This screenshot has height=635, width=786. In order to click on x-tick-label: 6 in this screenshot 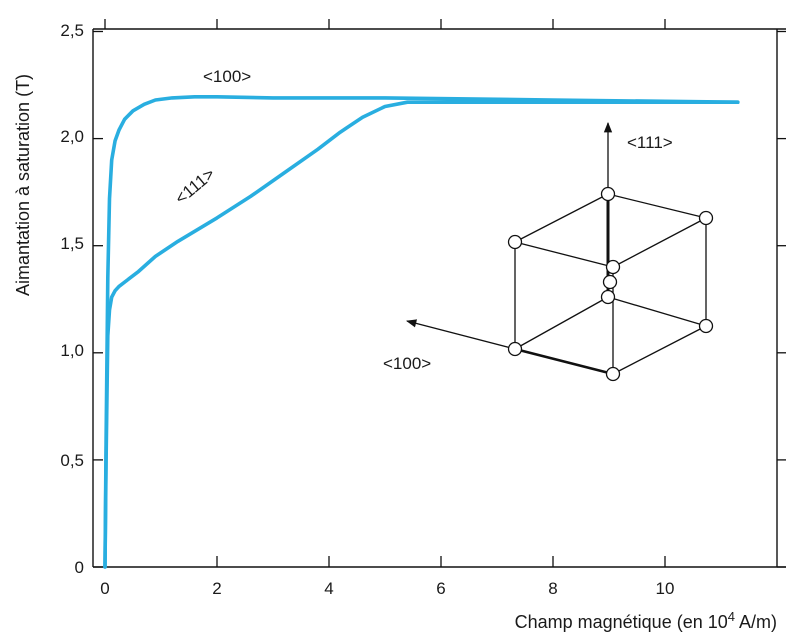, I will do `click(440, 588)`.